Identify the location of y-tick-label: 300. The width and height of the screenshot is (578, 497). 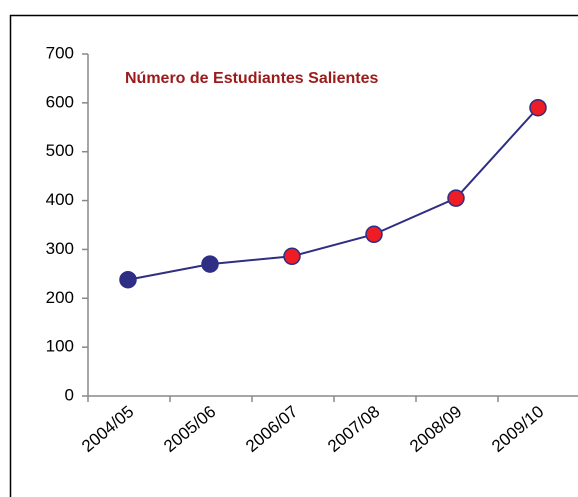
(60, 248).